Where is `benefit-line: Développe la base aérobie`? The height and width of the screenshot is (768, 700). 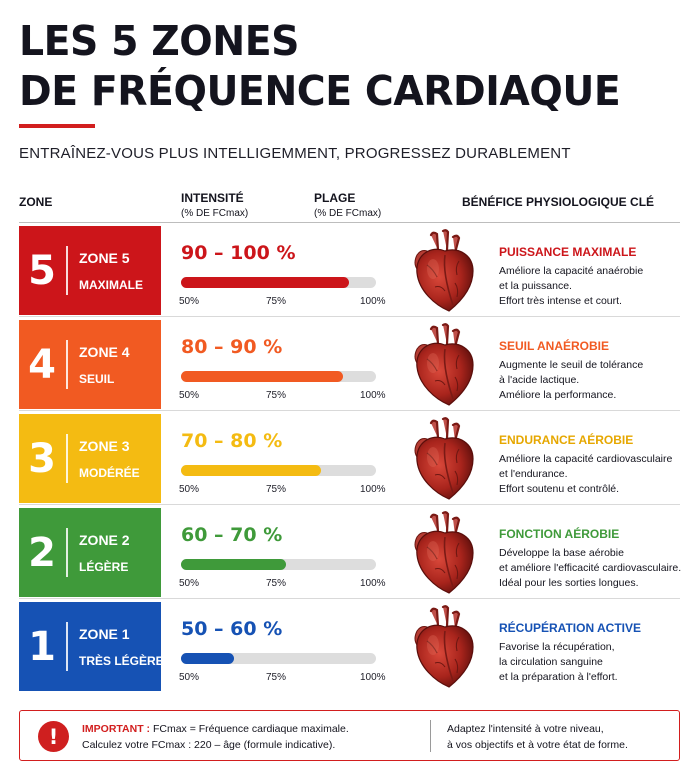 benefit-line: Développe la base aérobie is located at coordinates (561, 553).